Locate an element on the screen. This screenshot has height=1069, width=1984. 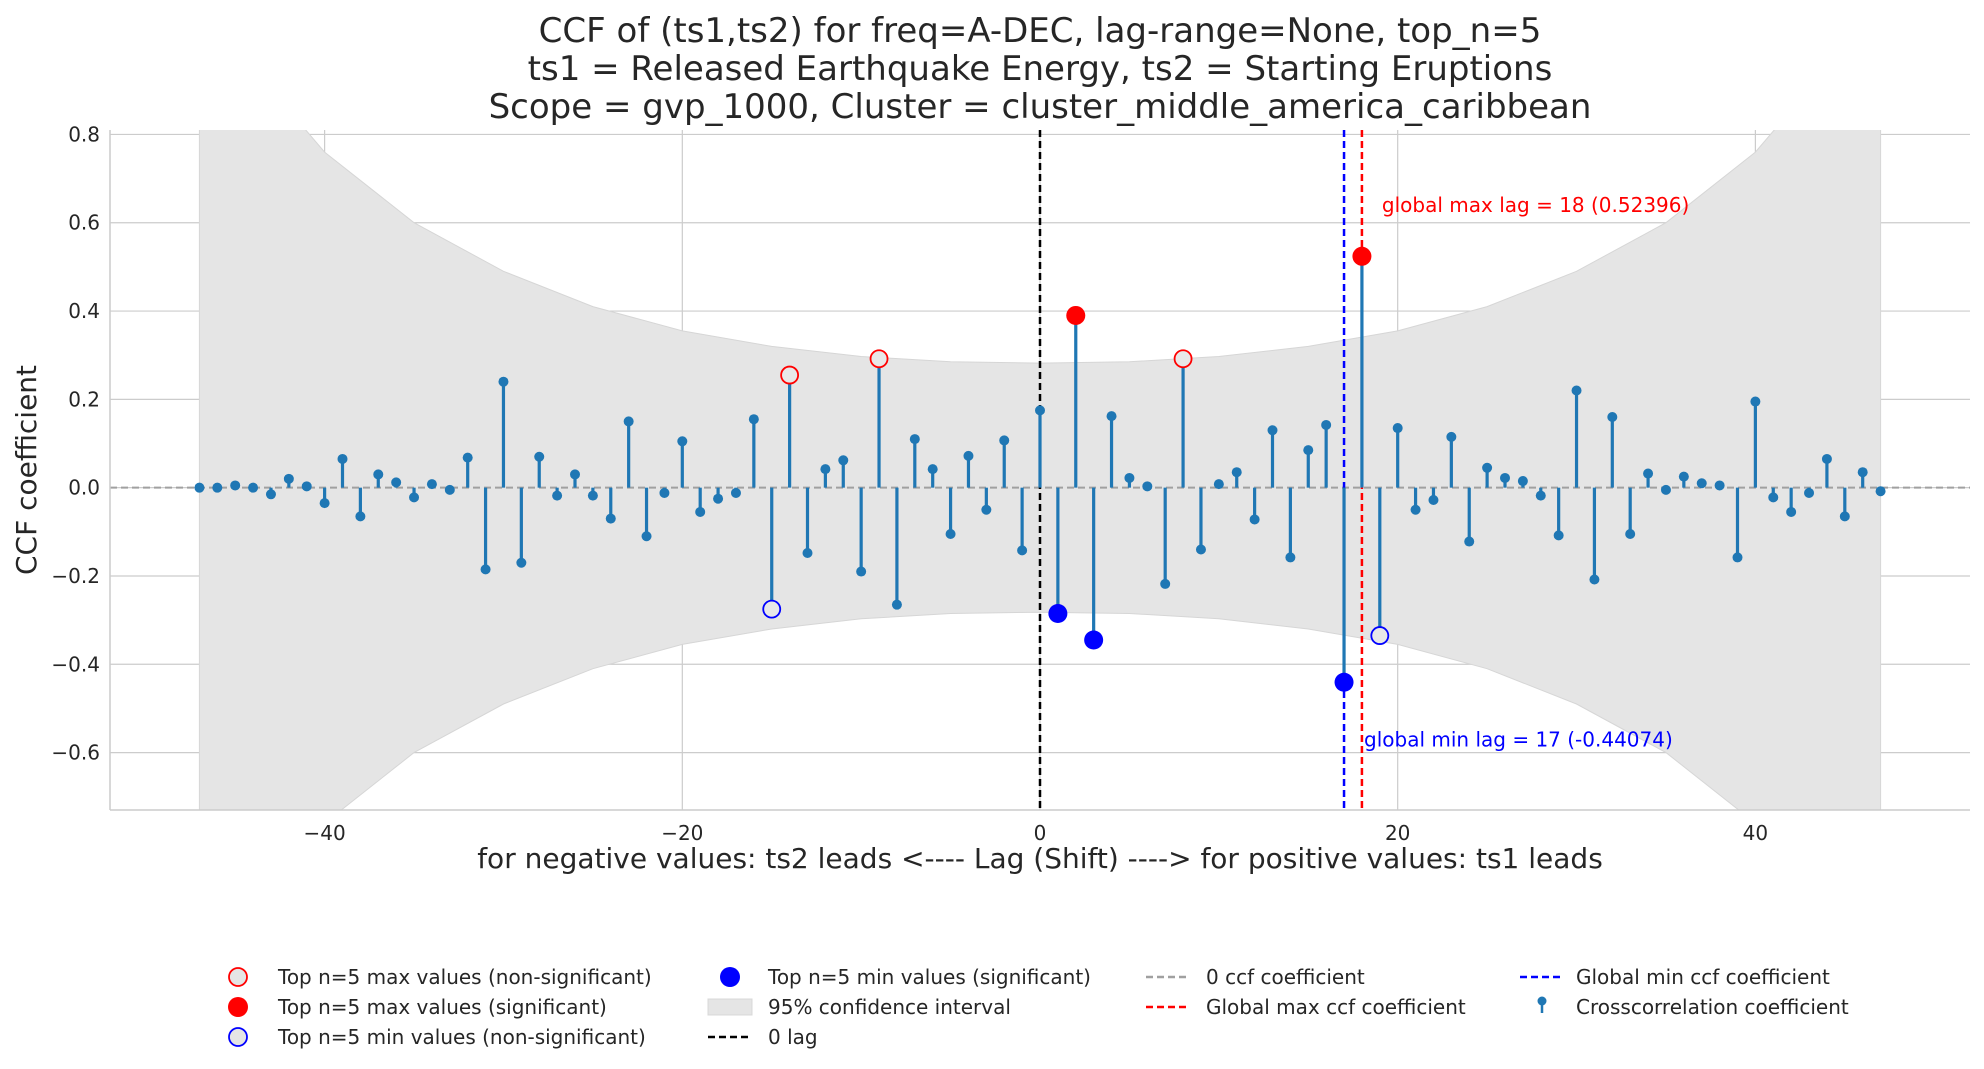
legend-label-zero-lag: 0 lag is located at coordinates (793, 1037).